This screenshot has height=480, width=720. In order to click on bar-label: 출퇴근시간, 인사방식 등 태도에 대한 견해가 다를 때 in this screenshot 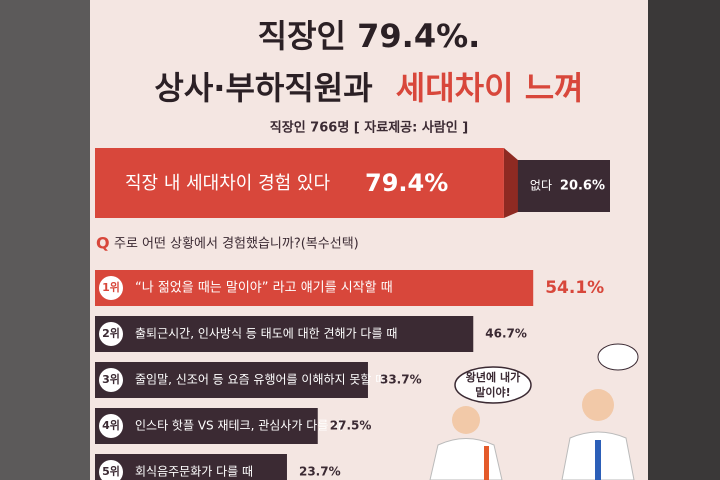, I will do `click(266, 334)`.